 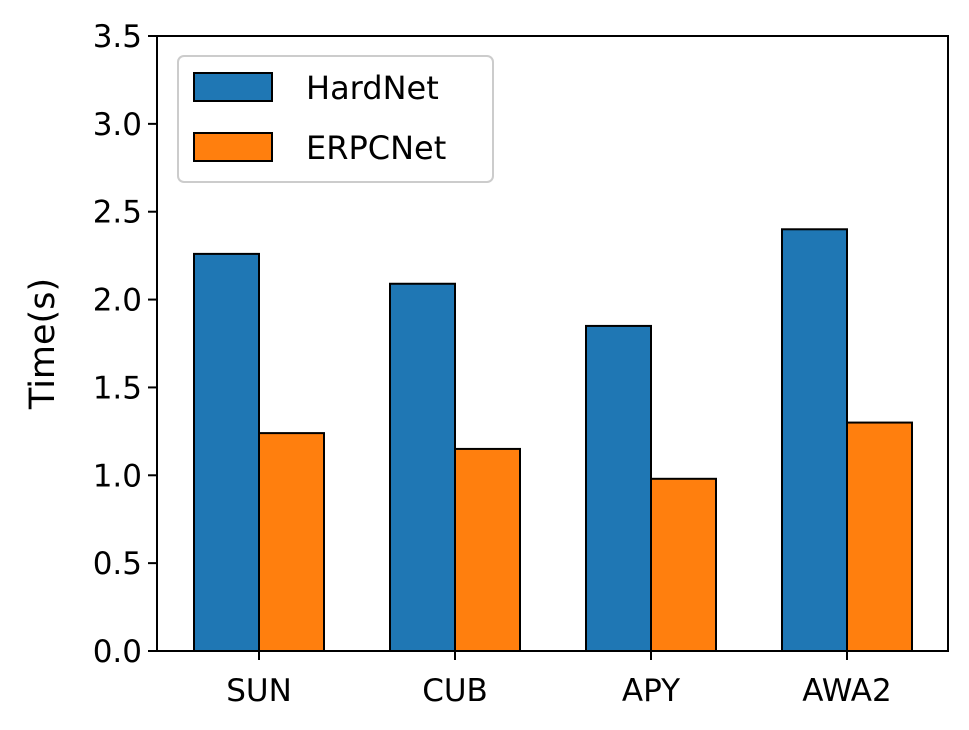 I want to click on y-tick-label: 2.5, so click(x=117, y=213).